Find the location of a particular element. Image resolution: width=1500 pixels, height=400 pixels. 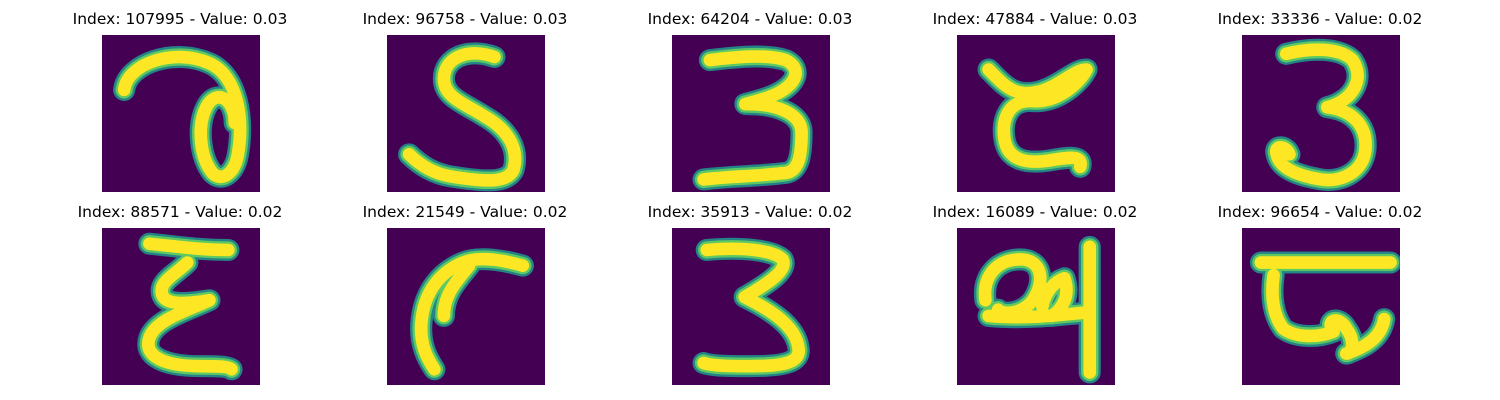

panel-title: Index: 33336 - Value: 0.02 is located at coordinates (1320, 19).